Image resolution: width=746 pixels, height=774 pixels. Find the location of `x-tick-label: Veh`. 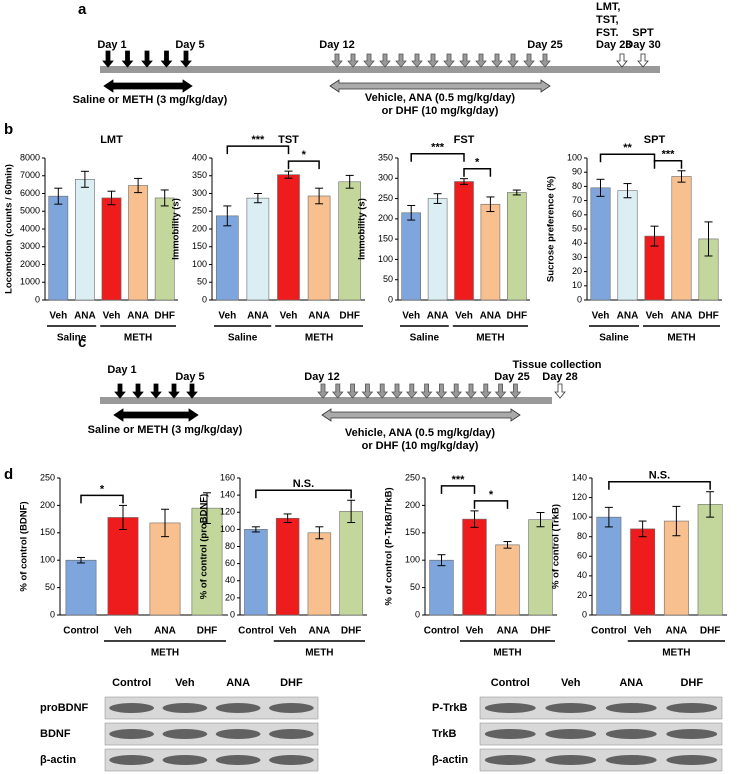

x-tick-label: Veh is located at coordinates (475, 631).